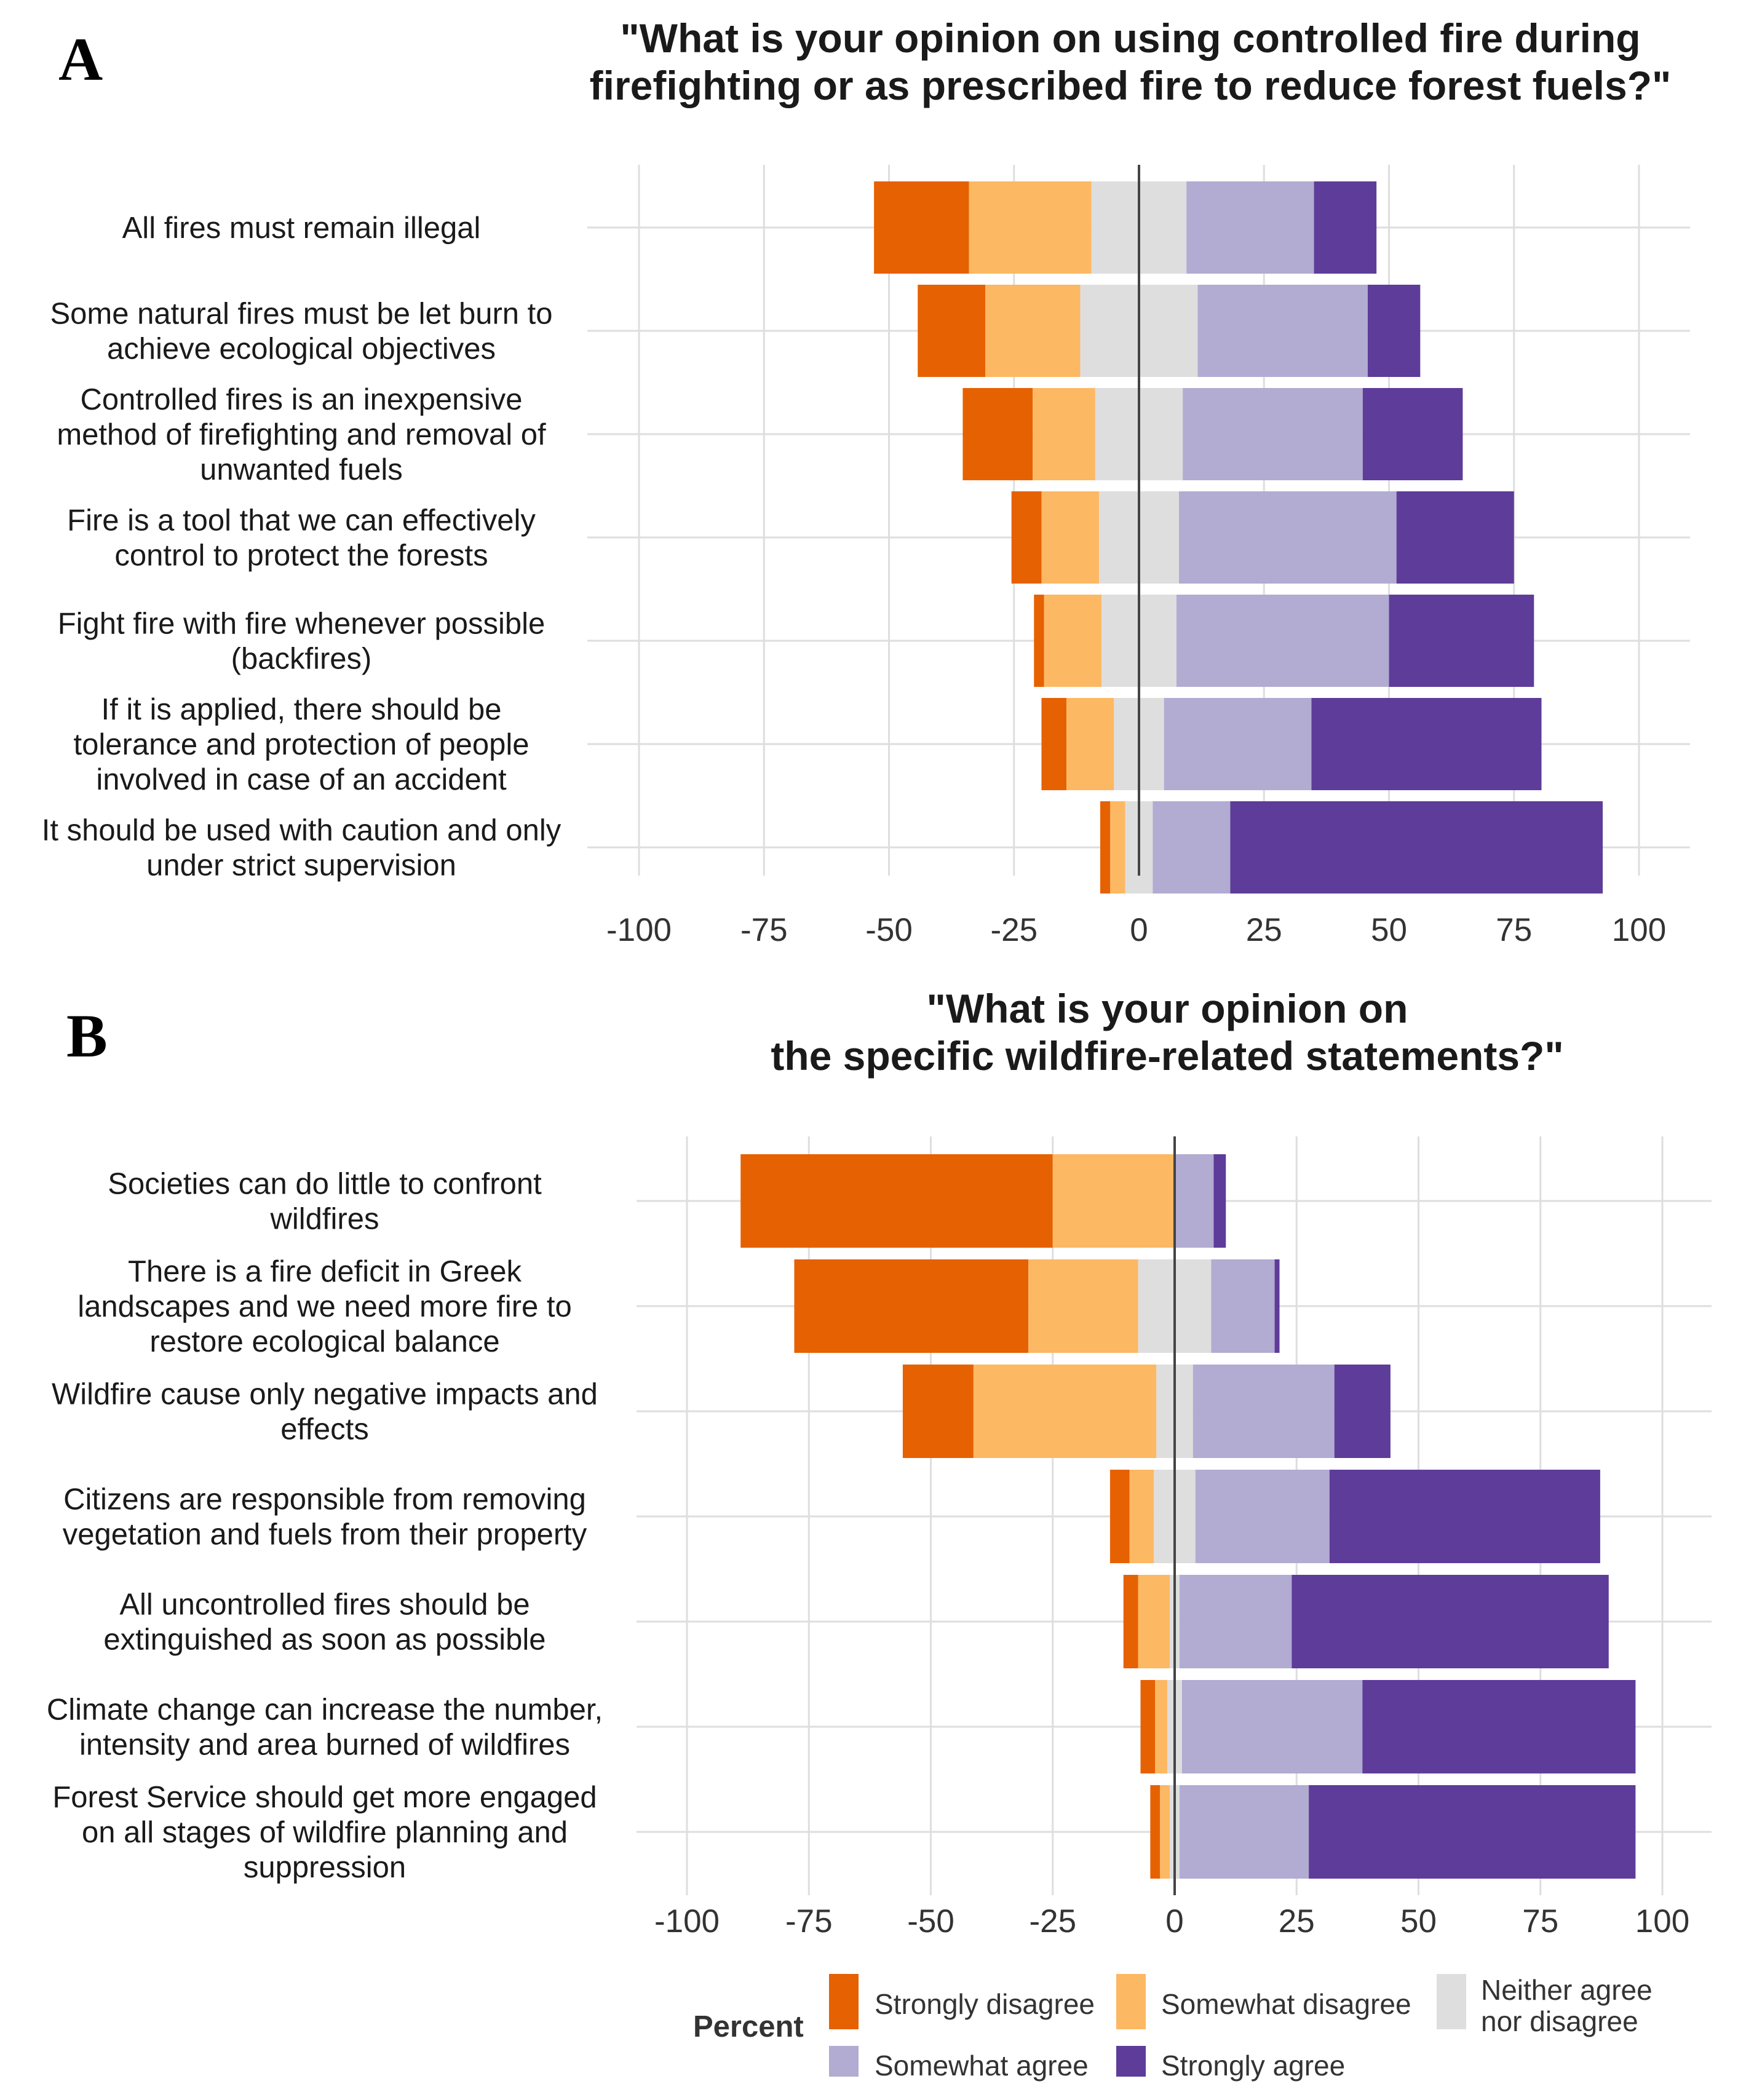 Image resolution: width=1738 pixels, height=2100 pixels. Describe the element at coordinates (302, 624) in the screenshot. I see `category-label: Fight fire with fire whenever possible` at that location.